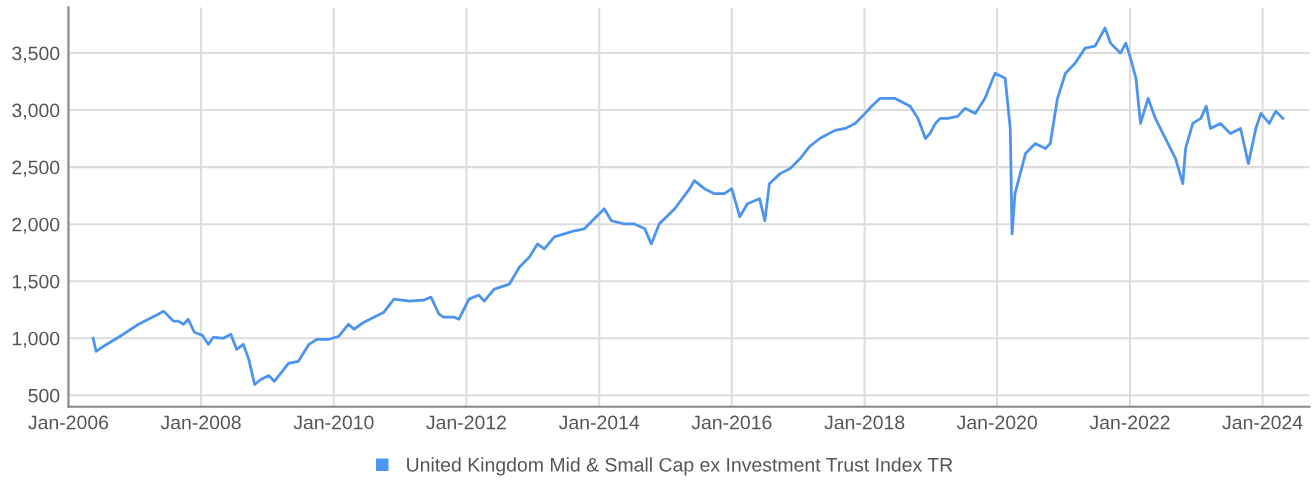 The height and width of the screenshot is (493, 1316). Describe the element at coordinates (36, 282) in the screenshot. I see `y-tick-label: 1,500` at that location.